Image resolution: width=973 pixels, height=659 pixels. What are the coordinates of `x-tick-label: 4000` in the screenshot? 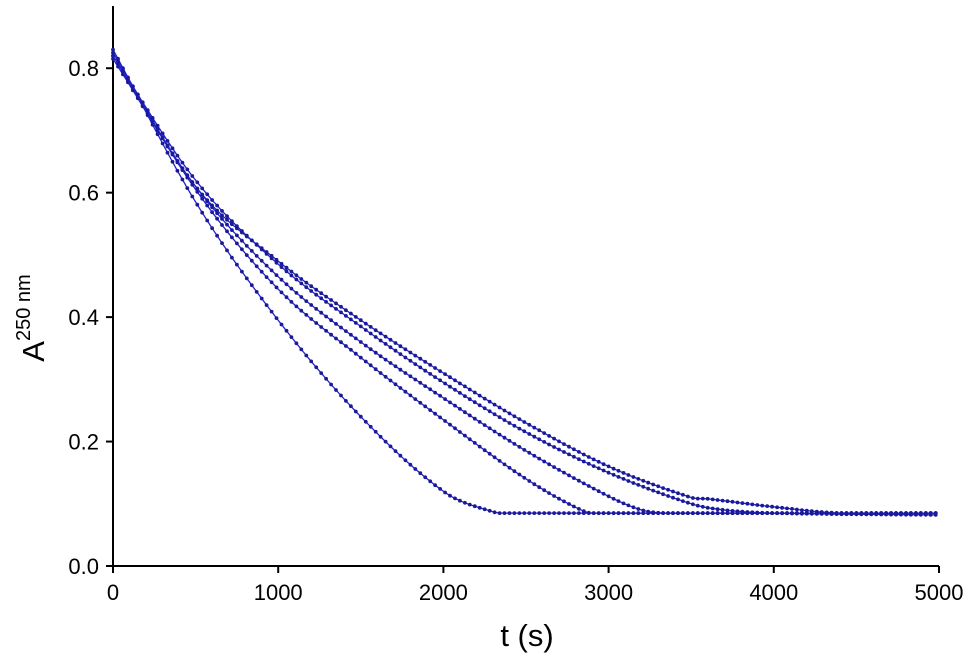 It's located at (773, 592).